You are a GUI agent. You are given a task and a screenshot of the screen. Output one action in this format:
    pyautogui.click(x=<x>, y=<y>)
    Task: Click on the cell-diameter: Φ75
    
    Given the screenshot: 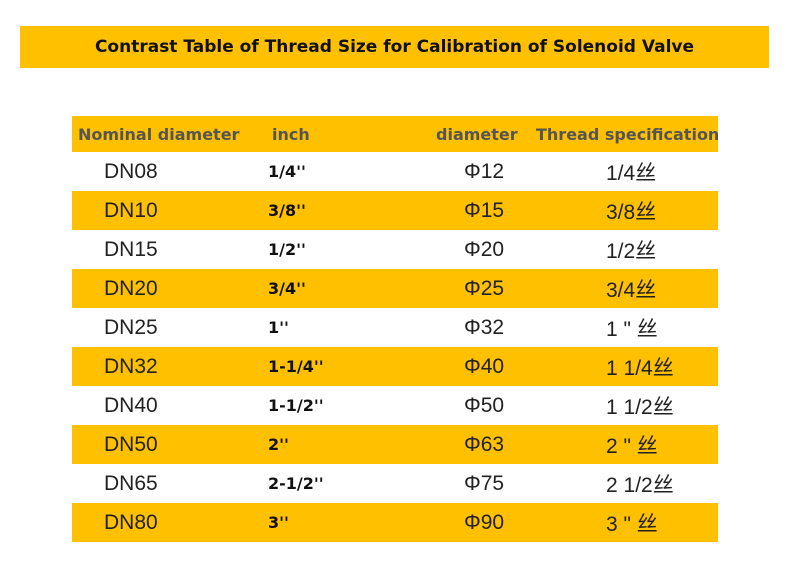 What is the action you would take?
    pyautogui.click(x=484, y=483)
    